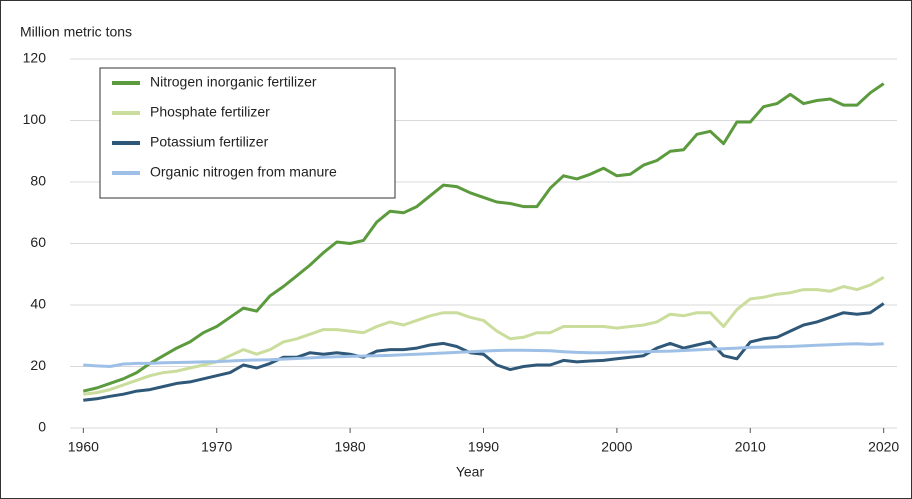 Image resolution: width=912 pixels, height=499 pixels. I want to click on x-tick-label: 1960, so click(83, 447).